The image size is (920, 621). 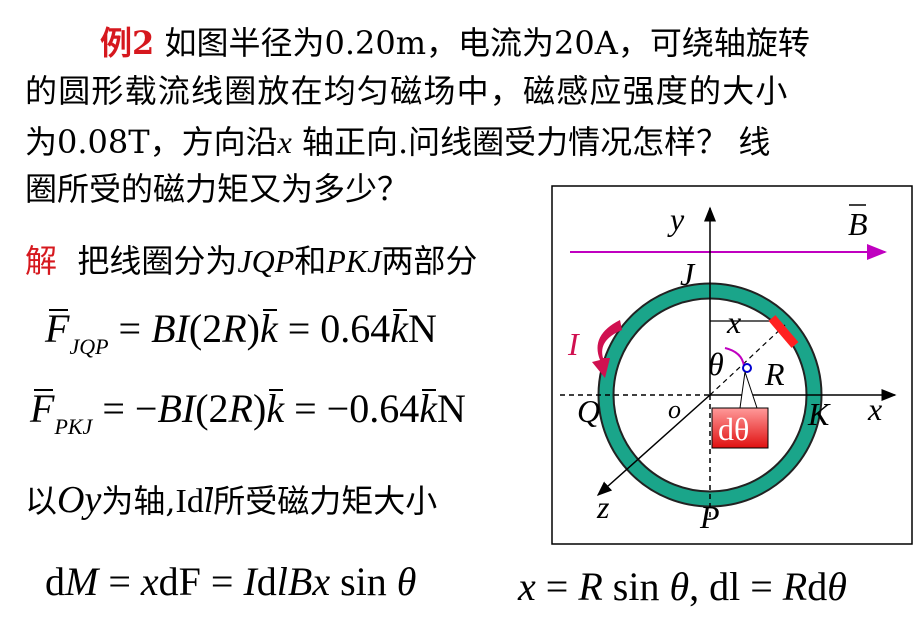 I want to click on solution-line: 解 把线圈分为JQP和PKJ两部分, so click(x=251, y=259).